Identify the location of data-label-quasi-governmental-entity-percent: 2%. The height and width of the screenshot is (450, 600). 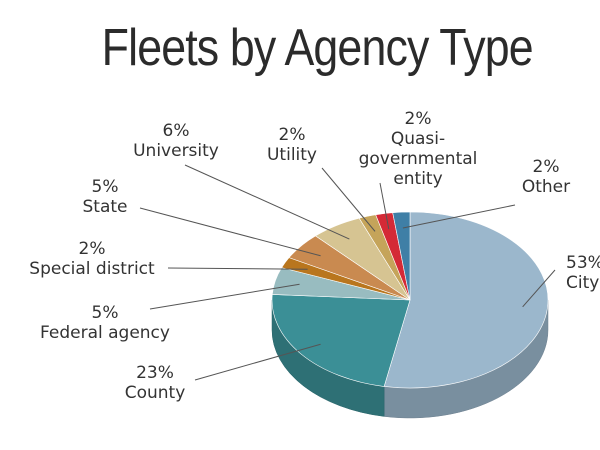
(418, 119).